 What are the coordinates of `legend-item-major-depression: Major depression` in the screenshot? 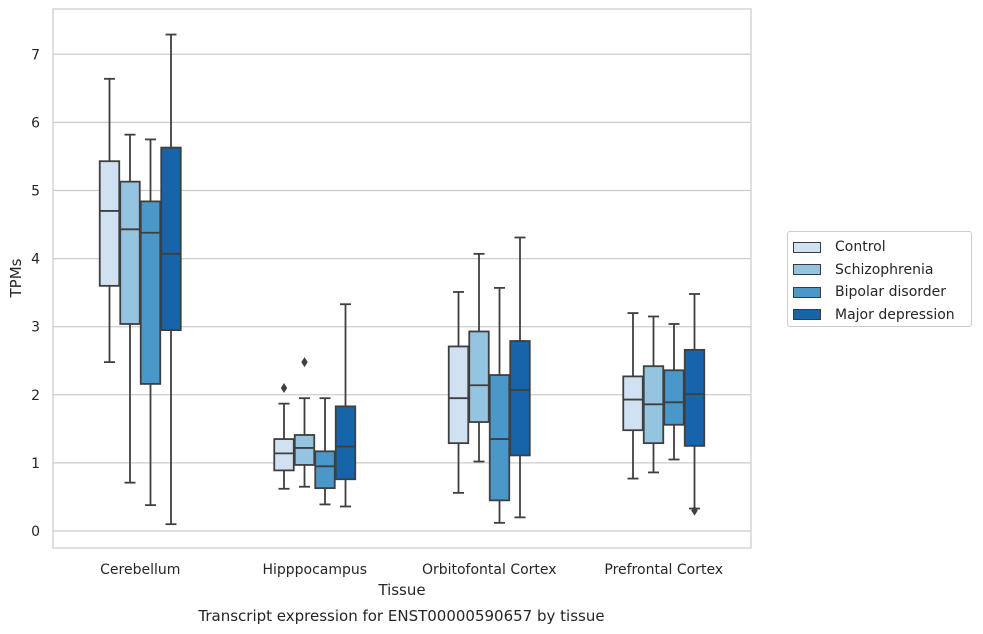 It's located at (882, 315).